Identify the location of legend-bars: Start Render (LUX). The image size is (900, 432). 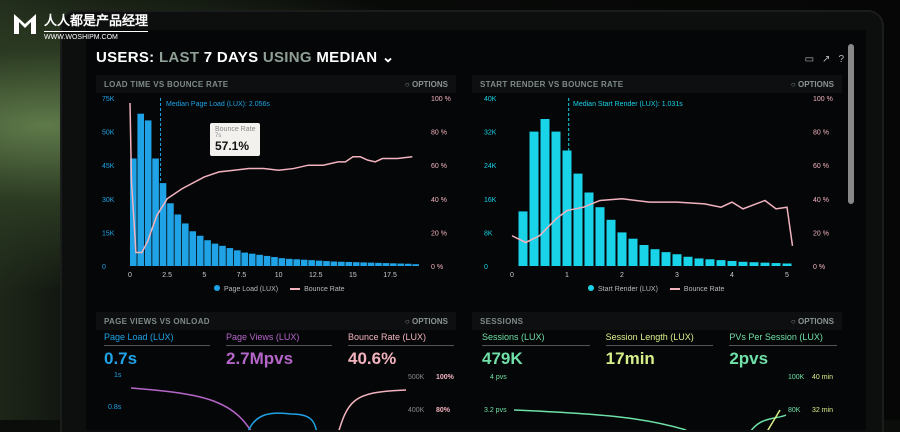
(623, 289).